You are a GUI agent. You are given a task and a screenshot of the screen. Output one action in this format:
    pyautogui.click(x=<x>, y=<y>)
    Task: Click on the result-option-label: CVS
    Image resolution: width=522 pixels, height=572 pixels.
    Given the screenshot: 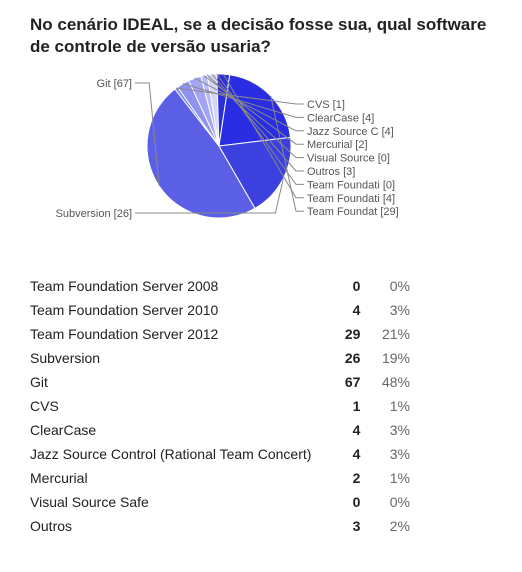 What is the action you would take?
    pyautogui.click(x=44, y=406)
    